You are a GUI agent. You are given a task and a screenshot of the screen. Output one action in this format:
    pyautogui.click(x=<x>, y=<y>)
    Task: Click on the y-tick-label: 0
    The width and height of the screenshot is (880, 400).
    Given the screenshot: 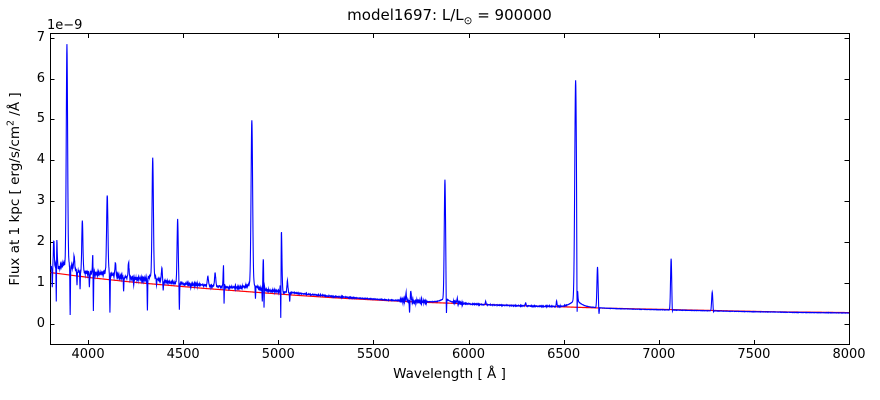 What is the action you would take?
    pyautogui.click(x=40, y=324)
    